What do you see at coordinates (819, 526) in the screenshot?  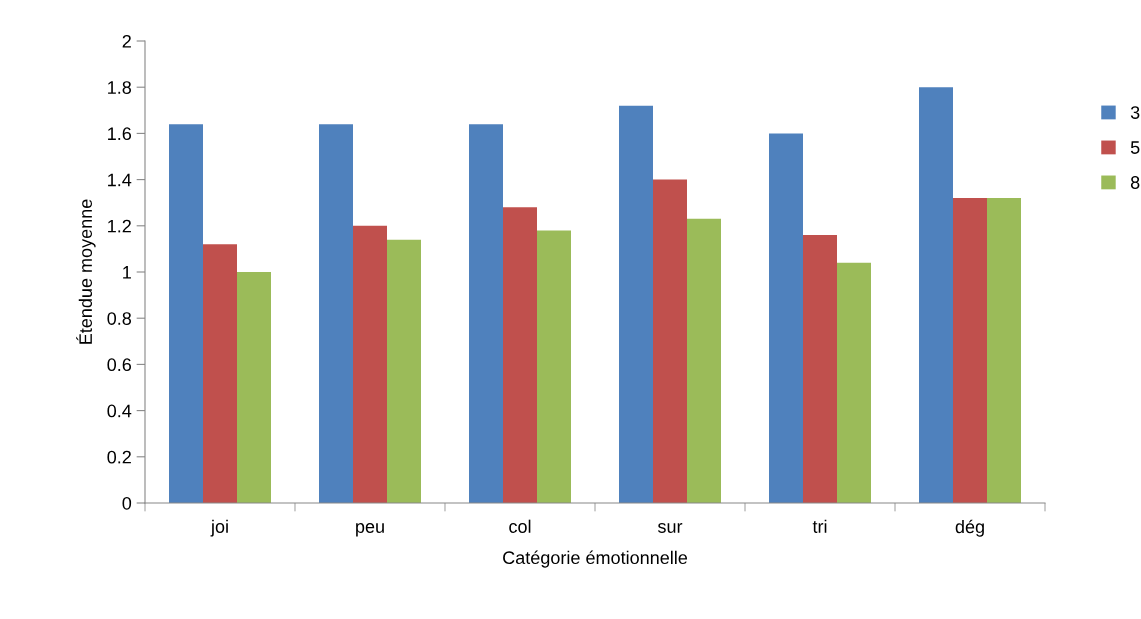 I see `x-tick-label: tri` at bounding box center [819, 526].